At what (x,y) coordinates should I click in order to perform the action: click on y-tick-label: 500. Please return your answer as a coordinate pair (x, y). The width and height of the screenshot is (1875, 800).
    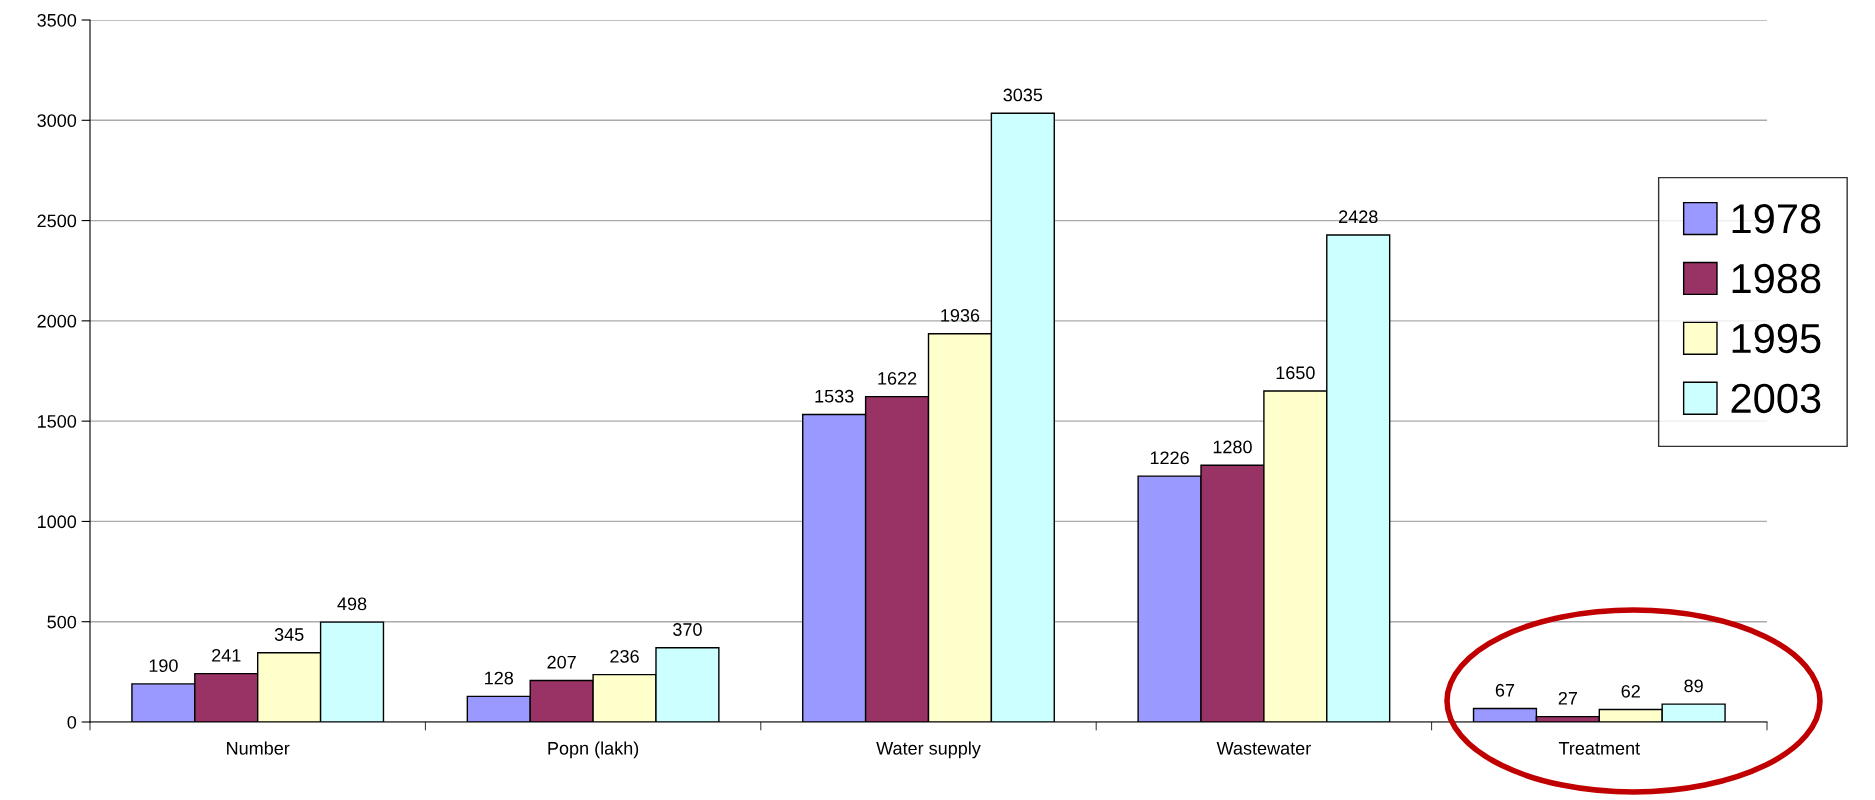
    Looking at the image, I should click on (62, 622).